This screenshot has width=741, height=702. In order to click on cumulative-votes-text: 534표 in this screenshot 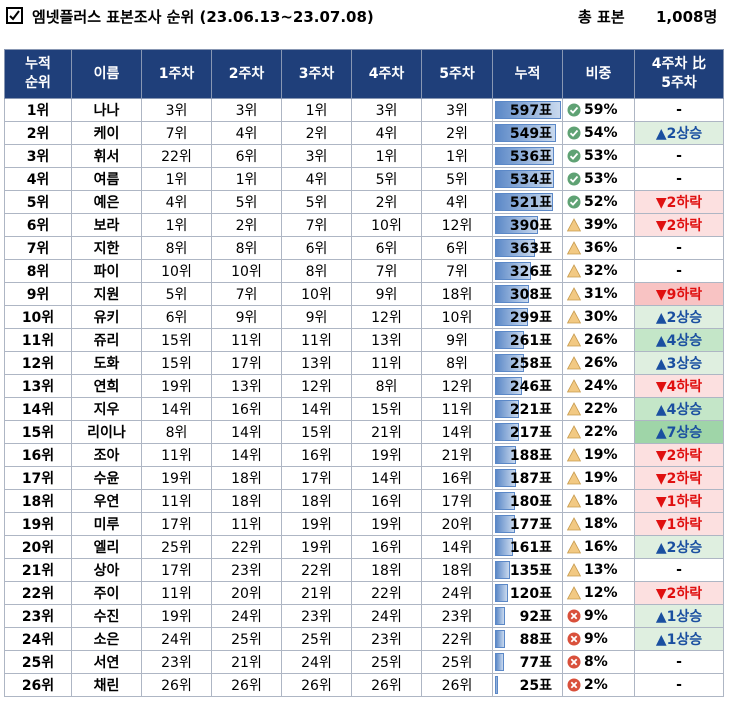, I will do `click(530, 180)`.